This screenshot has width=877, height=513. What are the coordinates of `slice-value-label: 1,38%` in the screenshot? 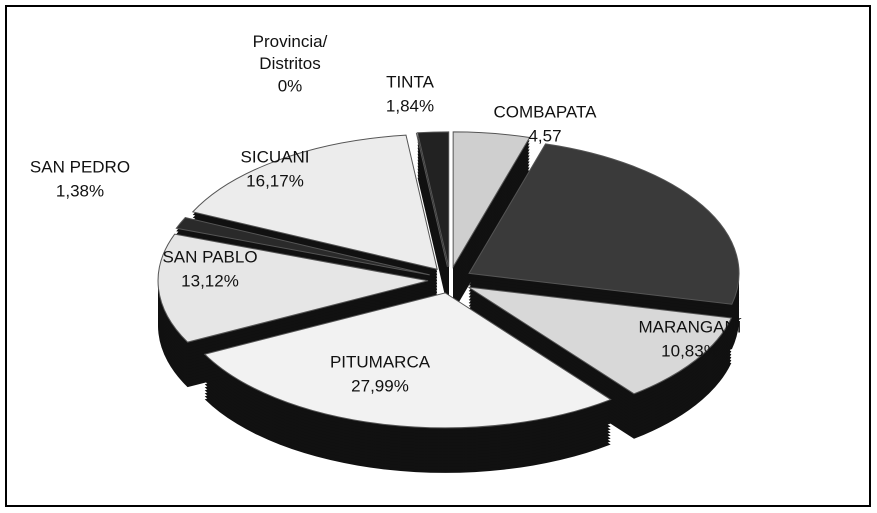 It's located at (80, 190).